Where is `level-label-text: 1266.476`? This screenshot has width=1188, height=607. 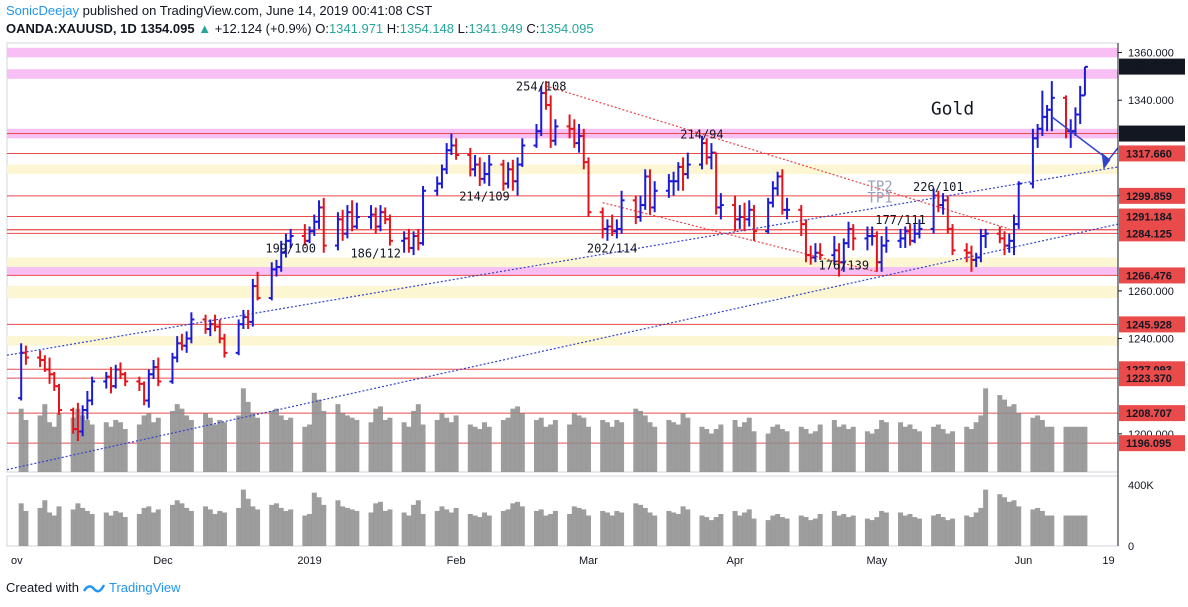
level-label-text: 1266.476 is located at coordinates (1149, 276).